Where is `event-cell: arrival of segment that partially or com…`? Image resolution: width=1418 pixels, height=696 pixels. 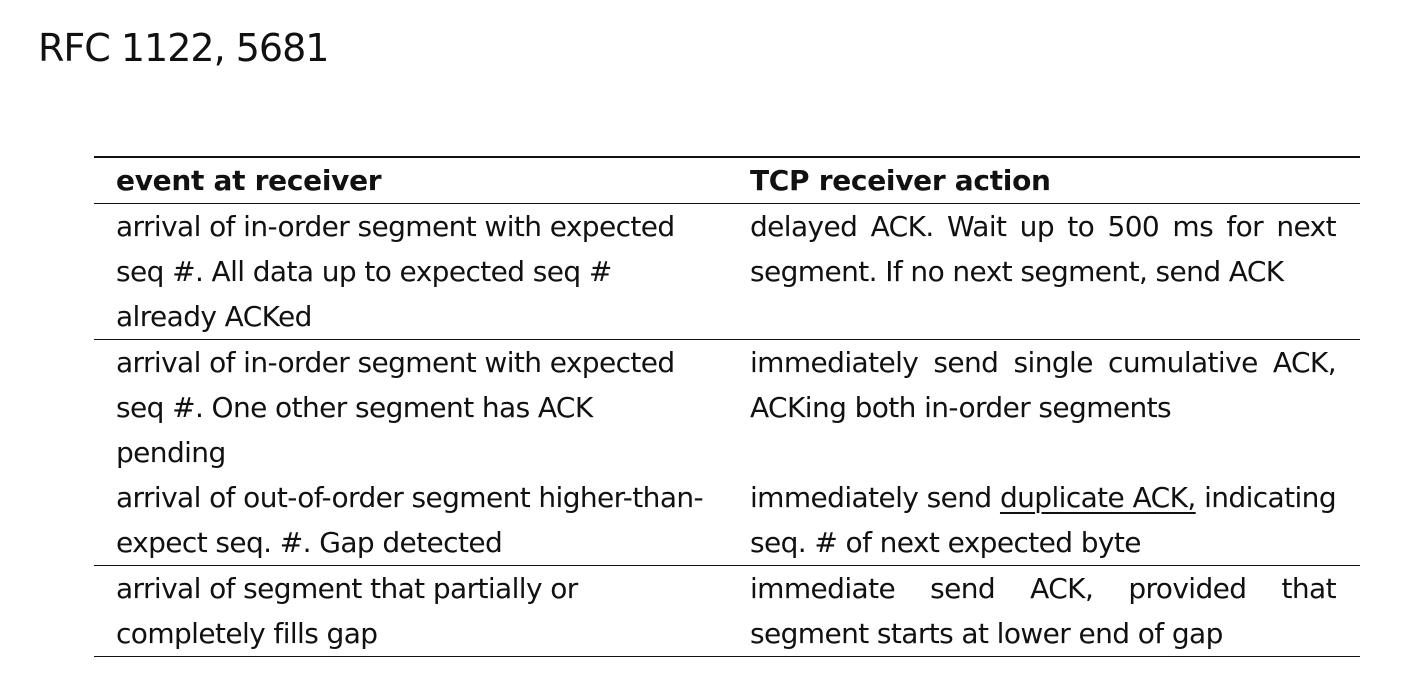 event-cell: arrival of segment that partially or com… is located at coordinates (411, 611).